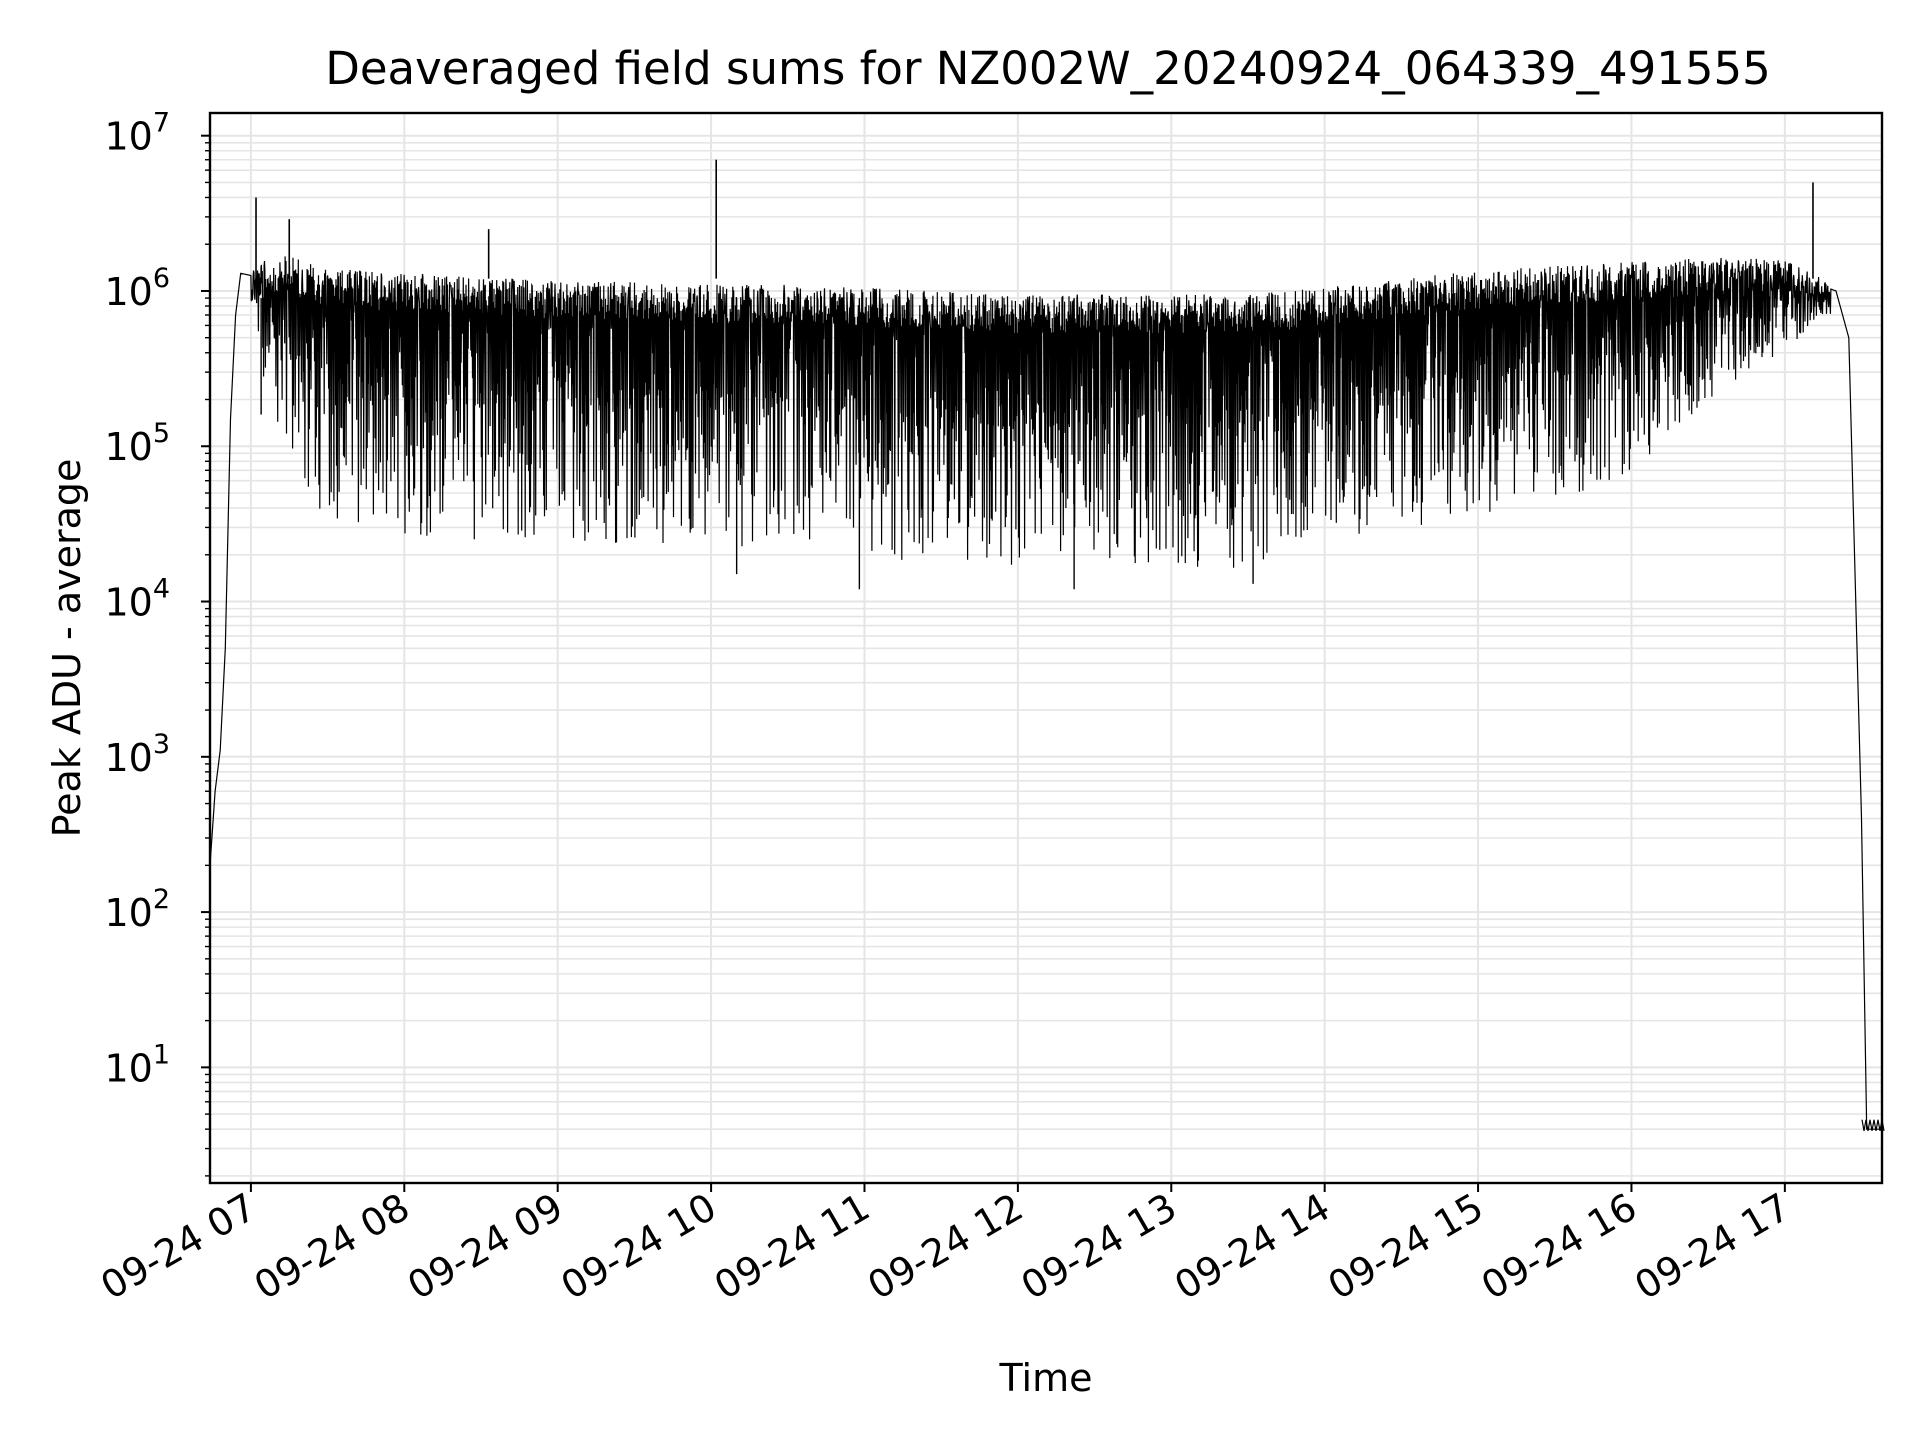  I want to click on x-axis-label: Time, so click(1046, 1378).